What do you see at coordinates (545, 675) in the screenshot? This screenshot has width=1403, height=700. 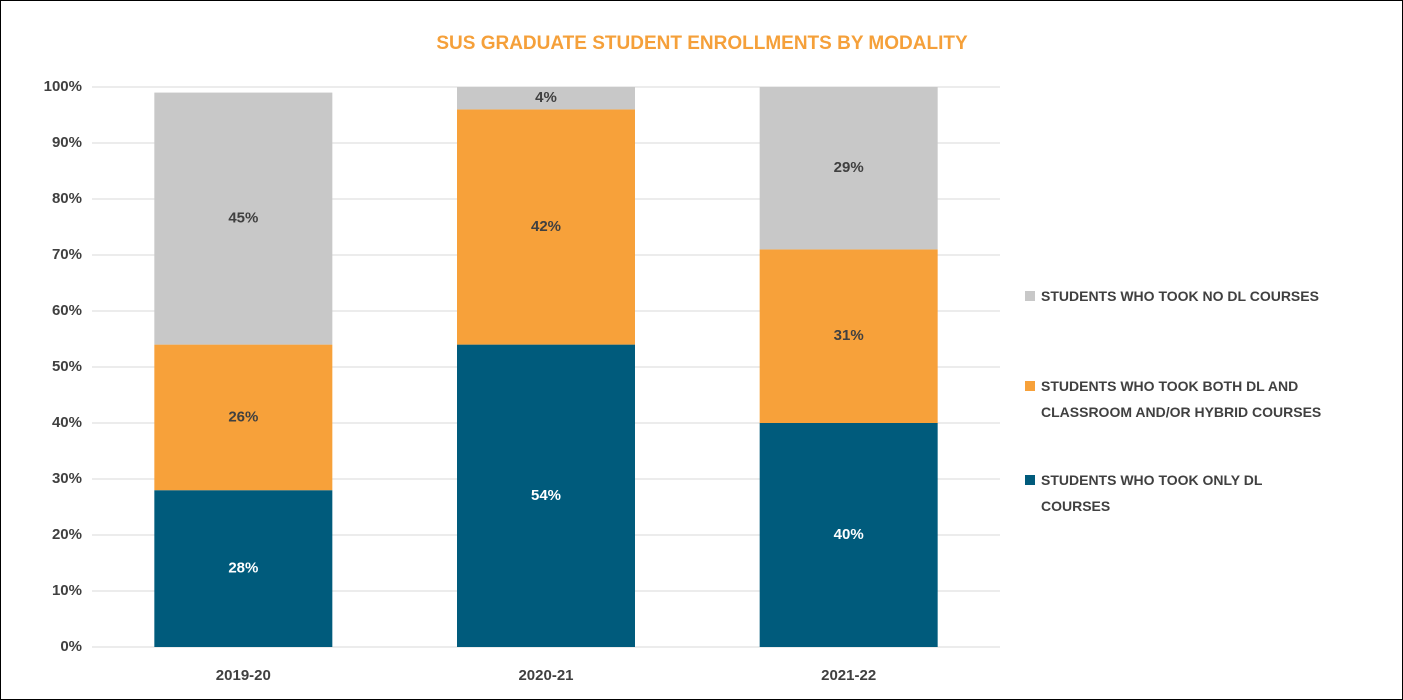 I see `x-tick-label: 2020-21` at bounding box center [545, 675].